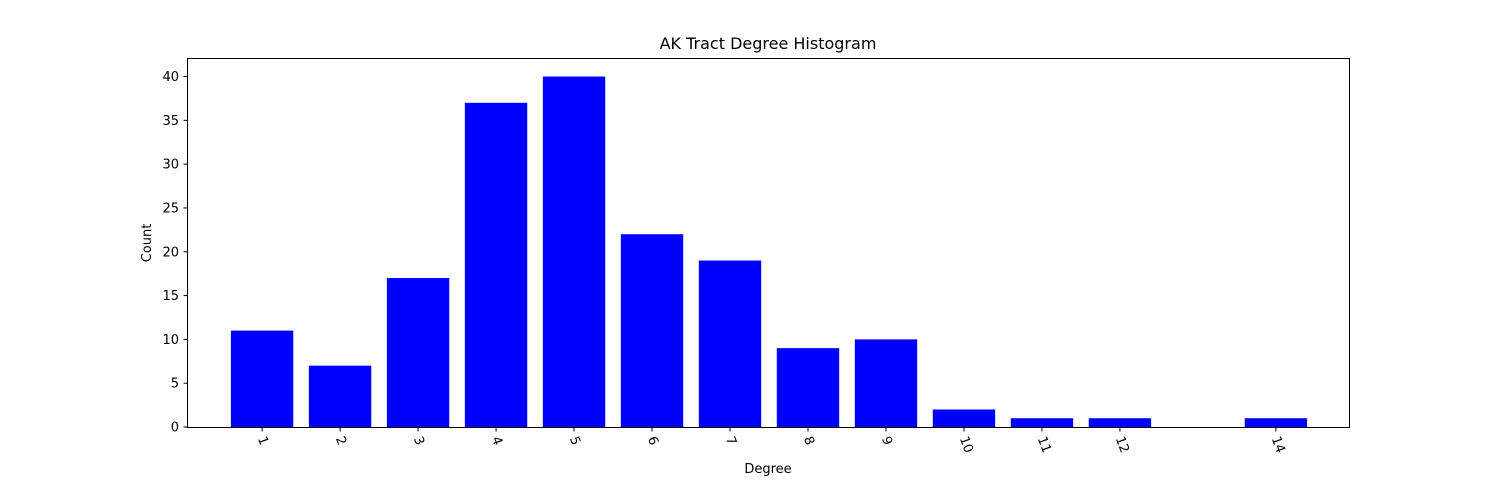 The image size is (1500, 480). I want to click on x-tick-label: 11, so click(1044, 444).